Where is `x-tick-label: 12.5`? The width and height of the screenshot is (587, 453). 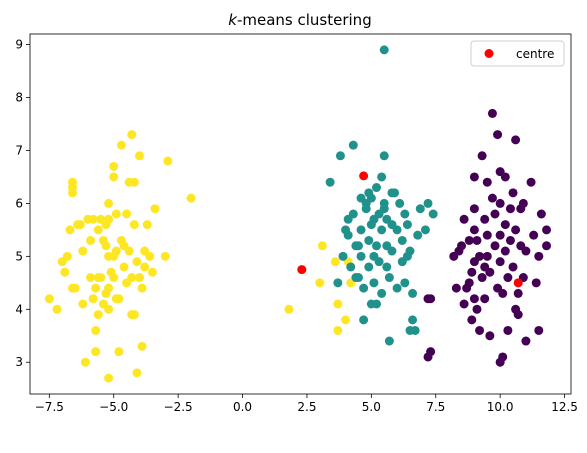
x-tick-label: 12.5 is located at coordinates (564, 407).